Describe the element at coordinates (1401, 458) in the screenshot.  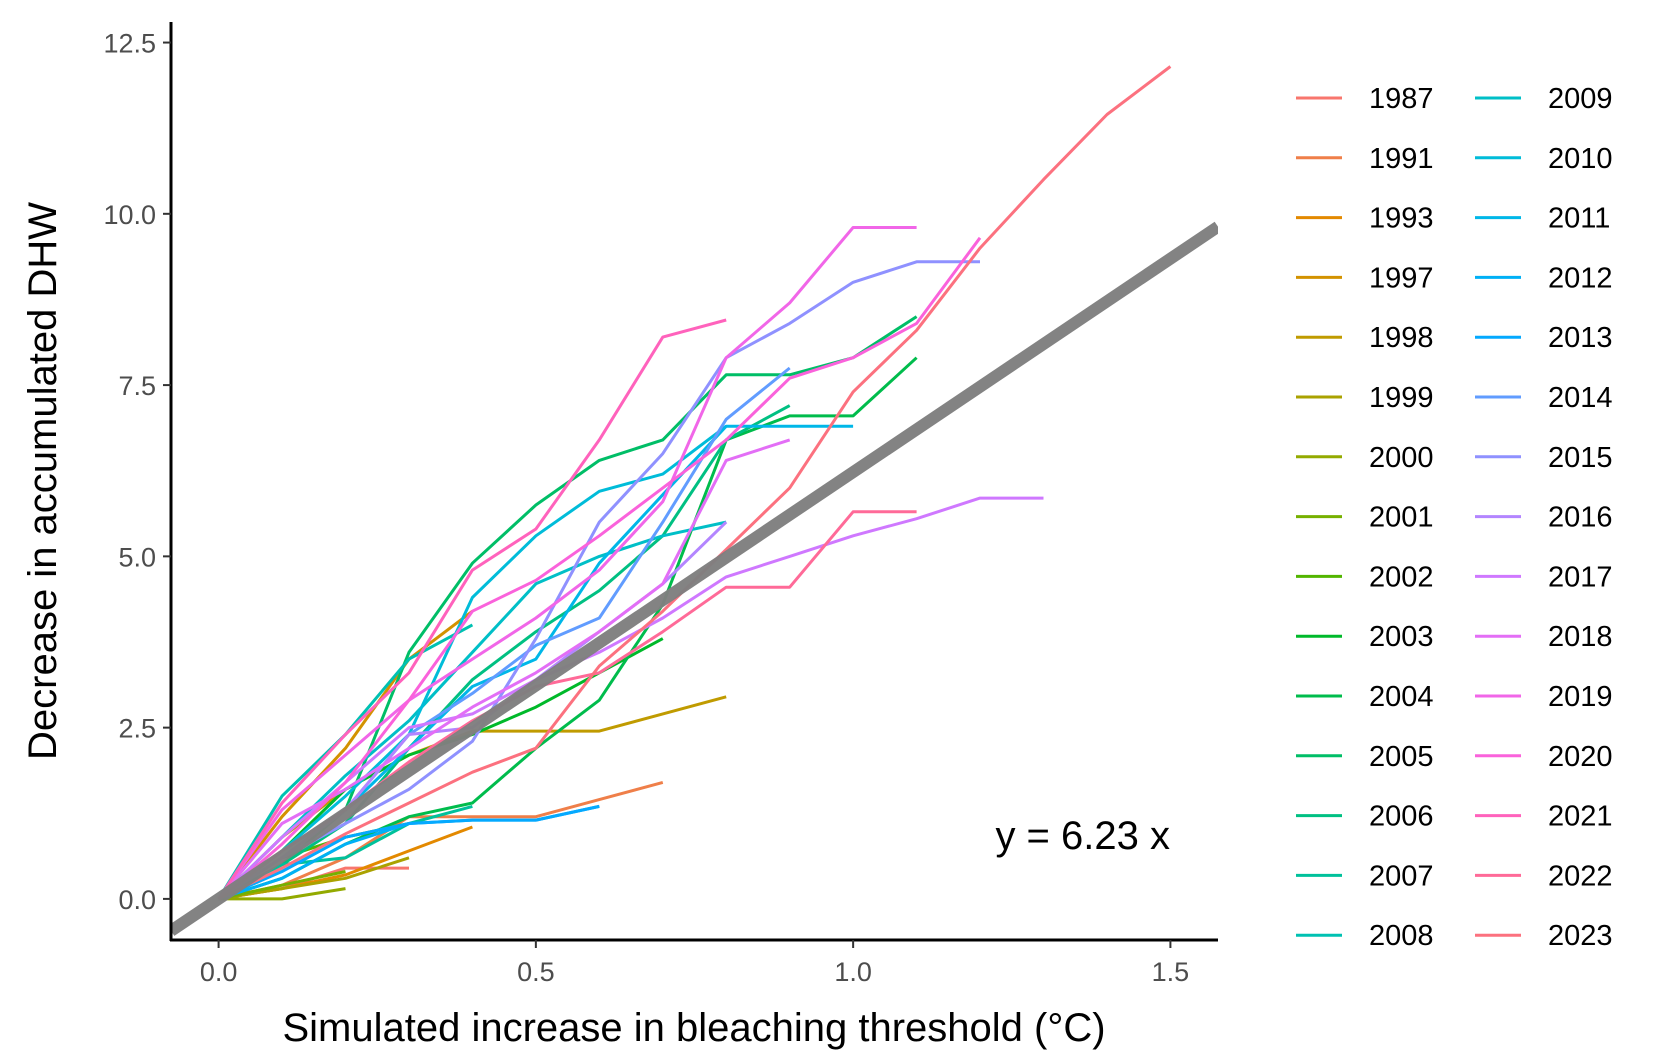
I see `legend-label: 2000` at that location.